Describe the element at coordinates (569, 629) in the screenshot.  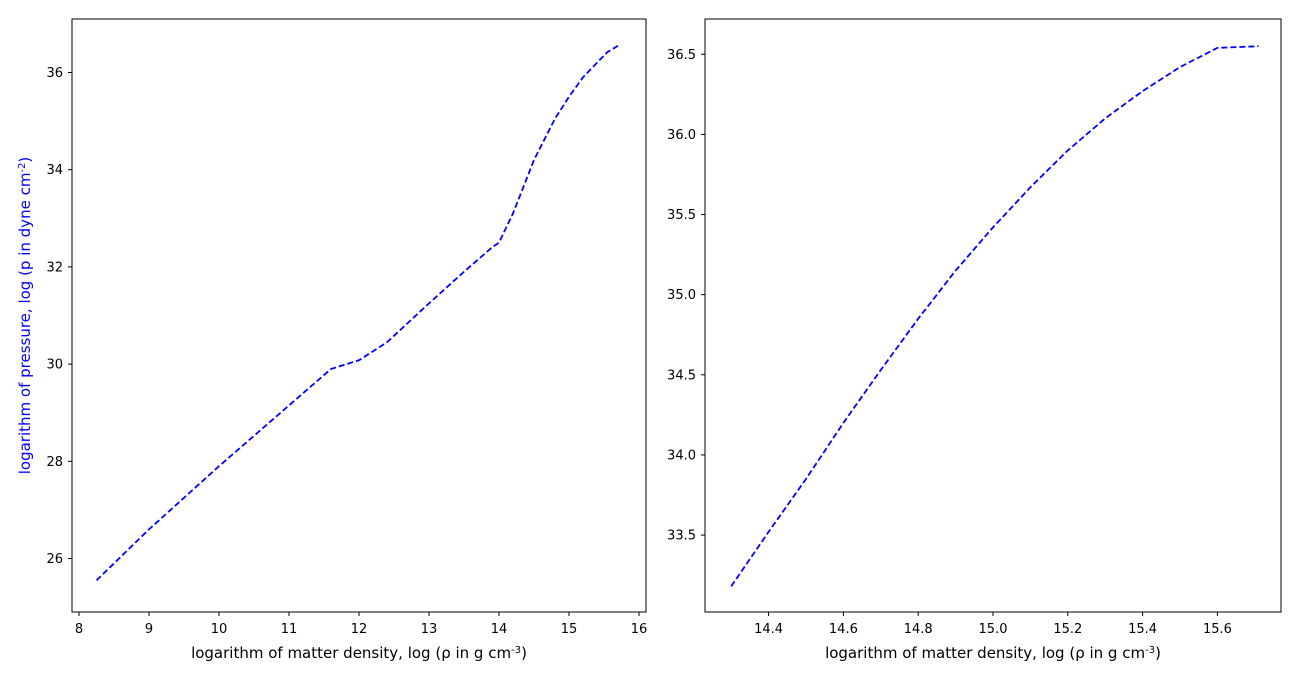
I see `x-tick-label: 15` at that location.